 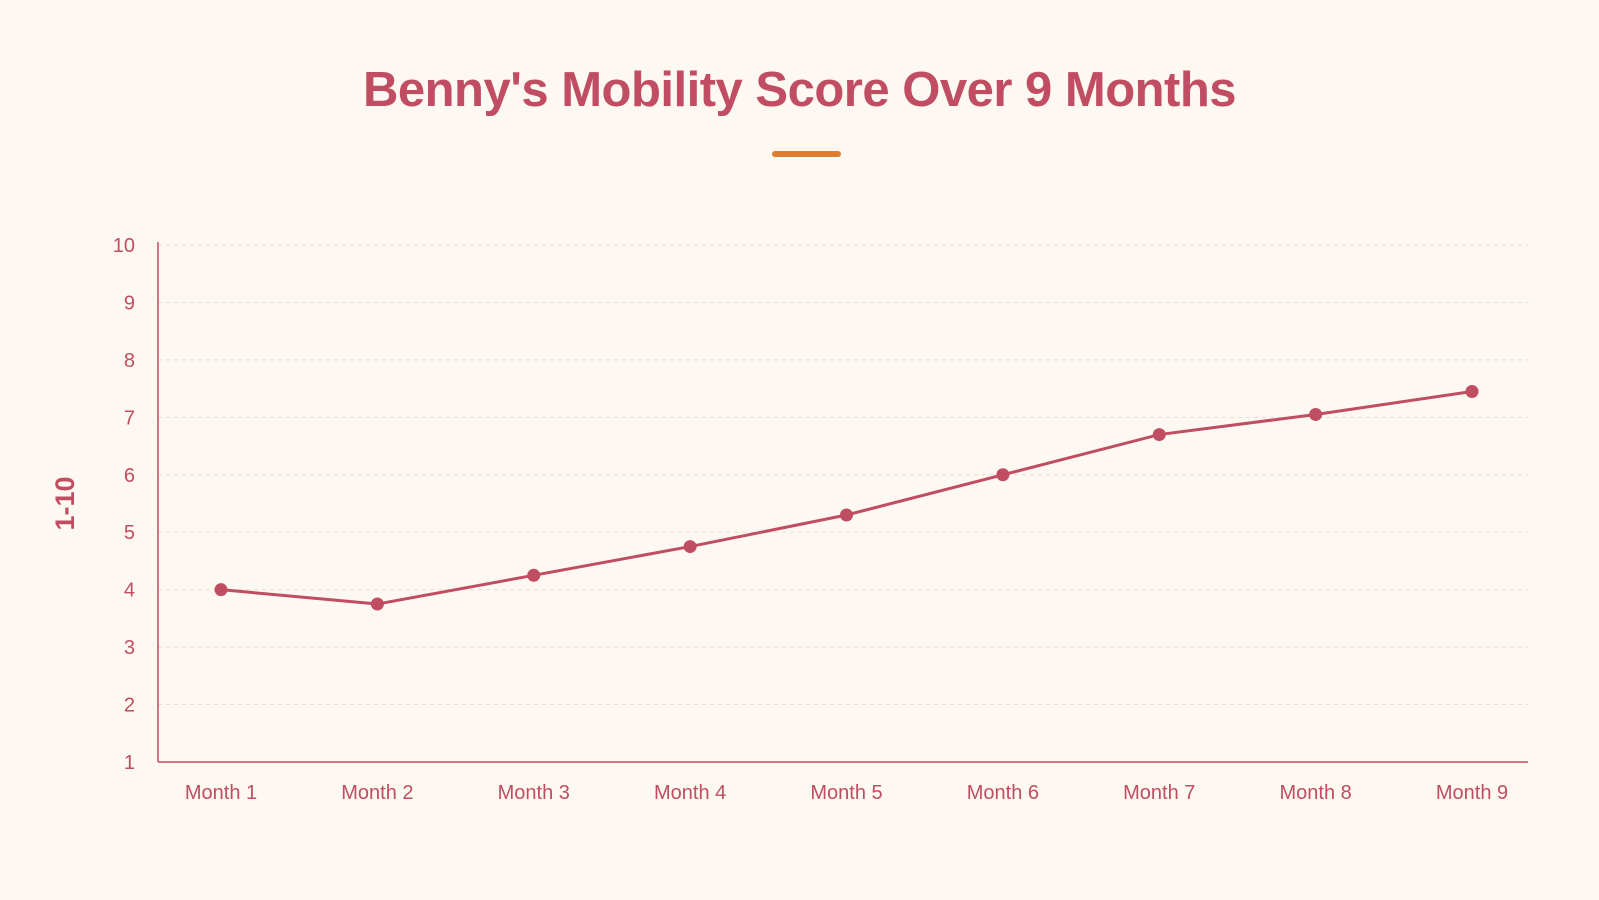 What do you see at coordinates (1472, 793) in the screenshot?
I see `x-tick-label: Month 9` at bounding box center [1472, 793].